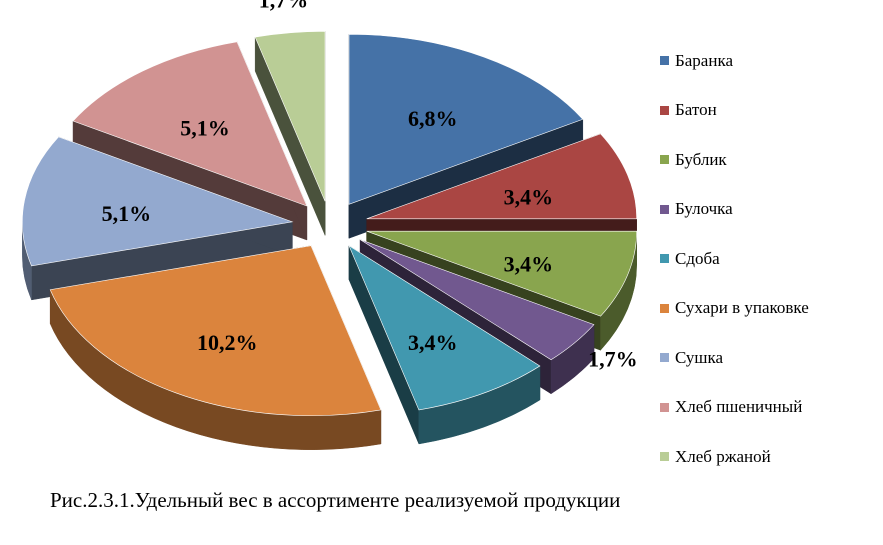 This screenshot has width=883, height=545. I want to click on legend-label: Булочка, so click(704, 209).